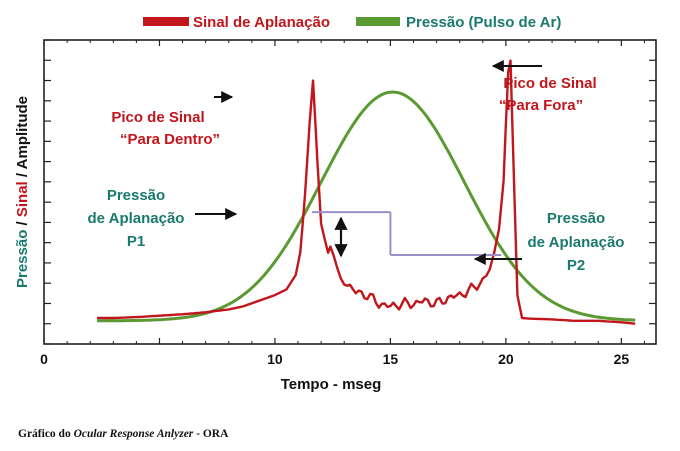  Describe the element at coordinates (211, 434) in the screenshot. I see `caption-suffix: - ORA` at that location.